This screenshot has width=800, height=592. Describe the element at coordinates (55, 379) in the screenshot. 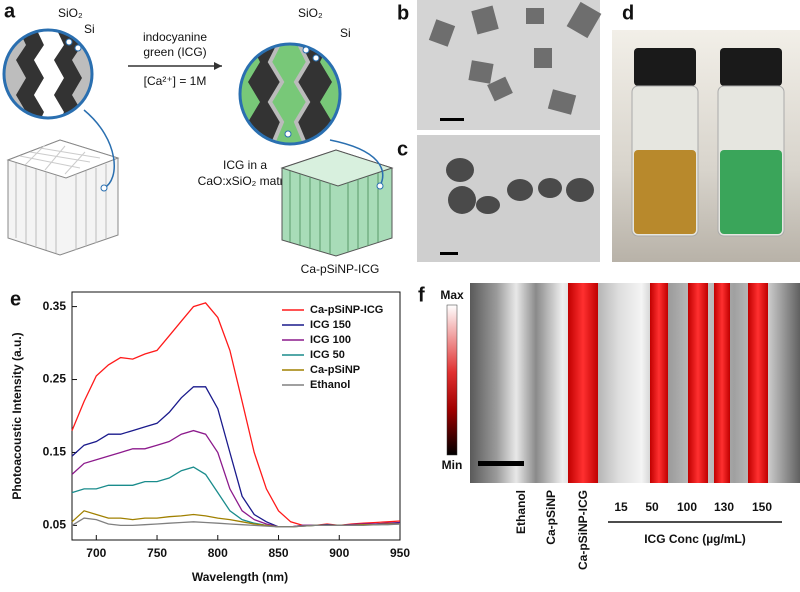

I see `y-tick-label: 0.25` at that location.